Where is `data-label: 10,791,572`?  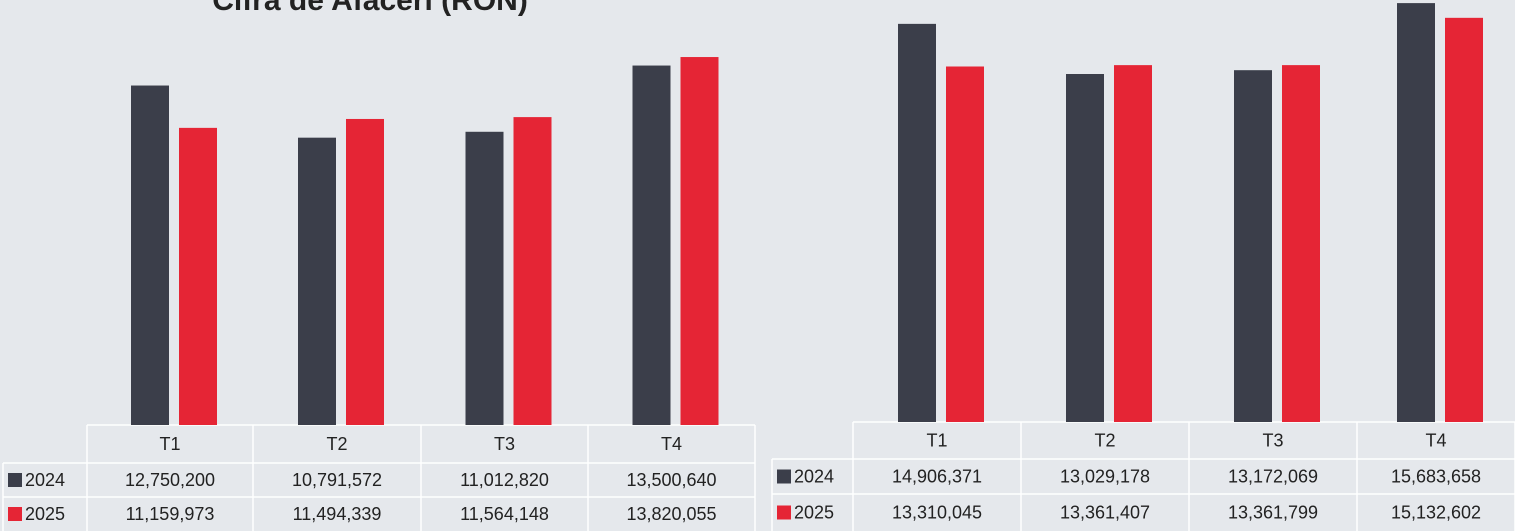
data-label: 10,791,572 is located at coordinates (337, 480).